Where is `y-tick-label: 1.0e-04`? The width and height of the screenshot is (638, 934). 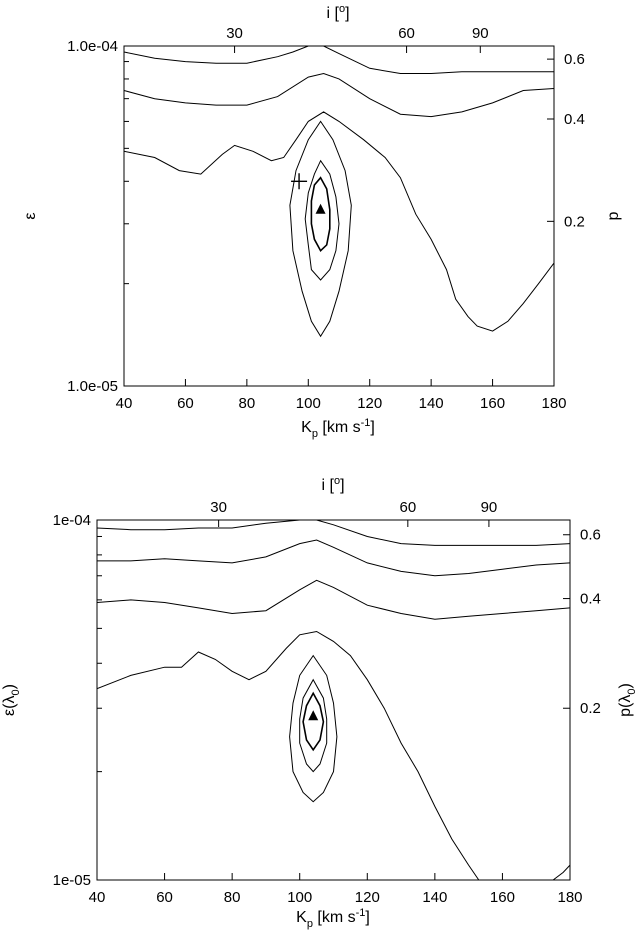 y-tick-label: 1.0e-04 is located at coordinates (92, 46).